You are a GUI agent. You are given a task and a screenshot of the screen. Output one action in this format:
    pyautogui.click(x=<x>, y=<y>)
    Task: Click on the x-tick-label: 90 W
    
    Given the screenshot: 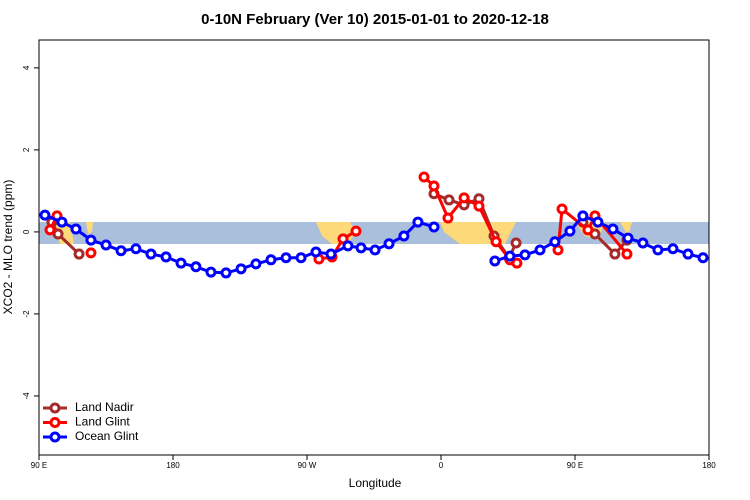 What is the action you would take?
    pyautogui.click(x=307, y=465)
    